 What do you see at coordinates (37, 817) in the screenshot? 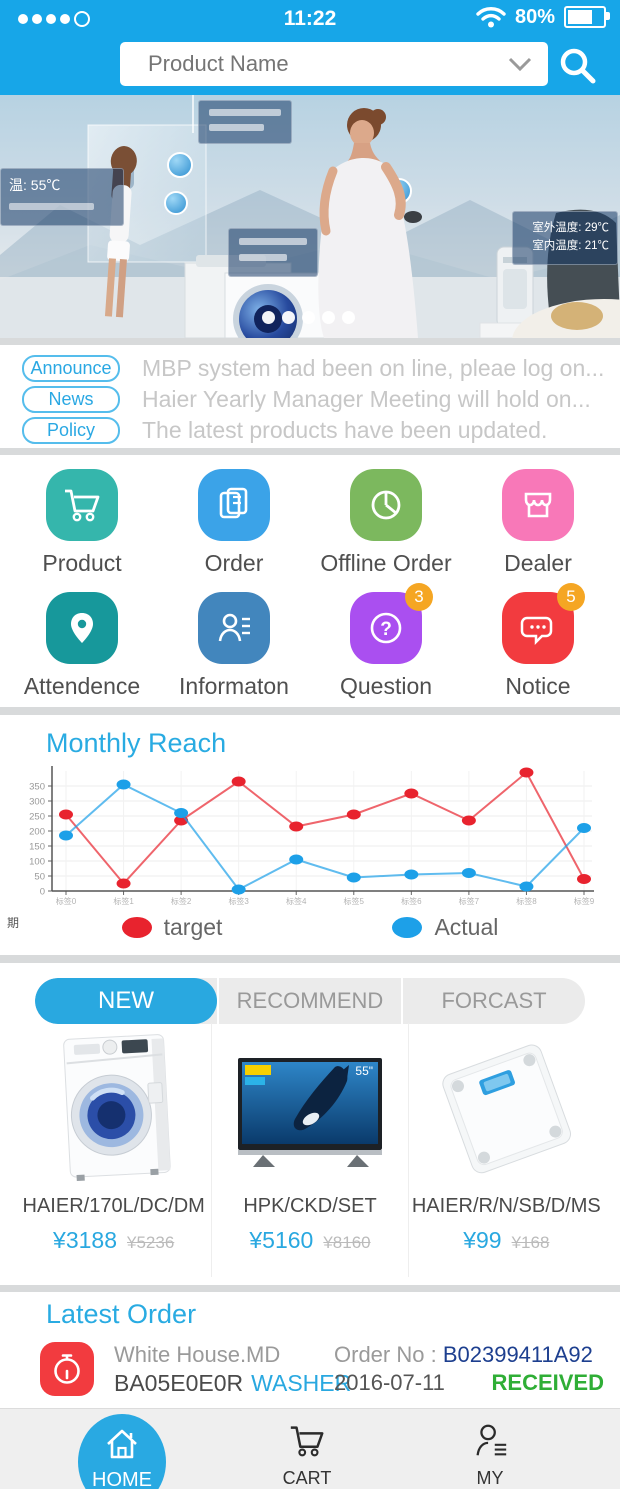
I see `svg-text: 250` at bounding box center [37, 817].